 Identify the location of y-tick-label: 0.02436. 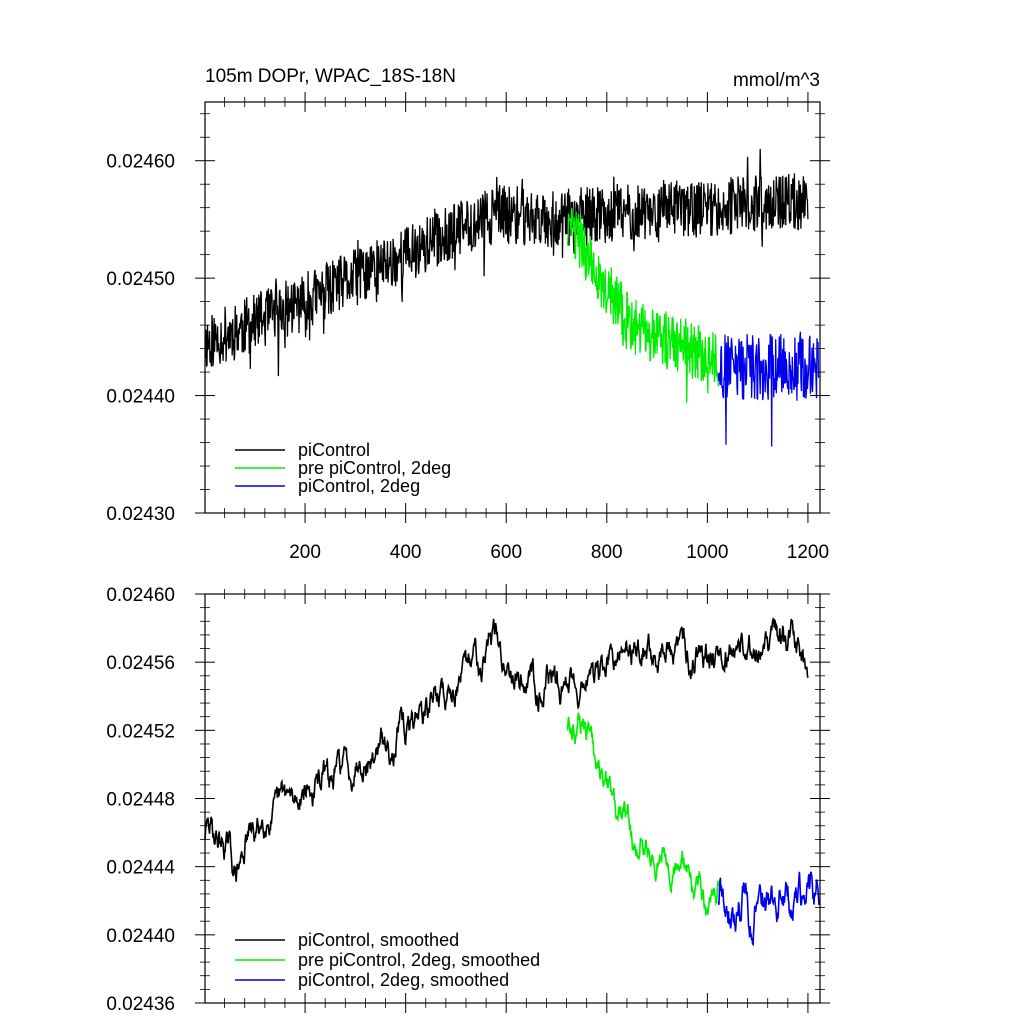
(140, 1004).